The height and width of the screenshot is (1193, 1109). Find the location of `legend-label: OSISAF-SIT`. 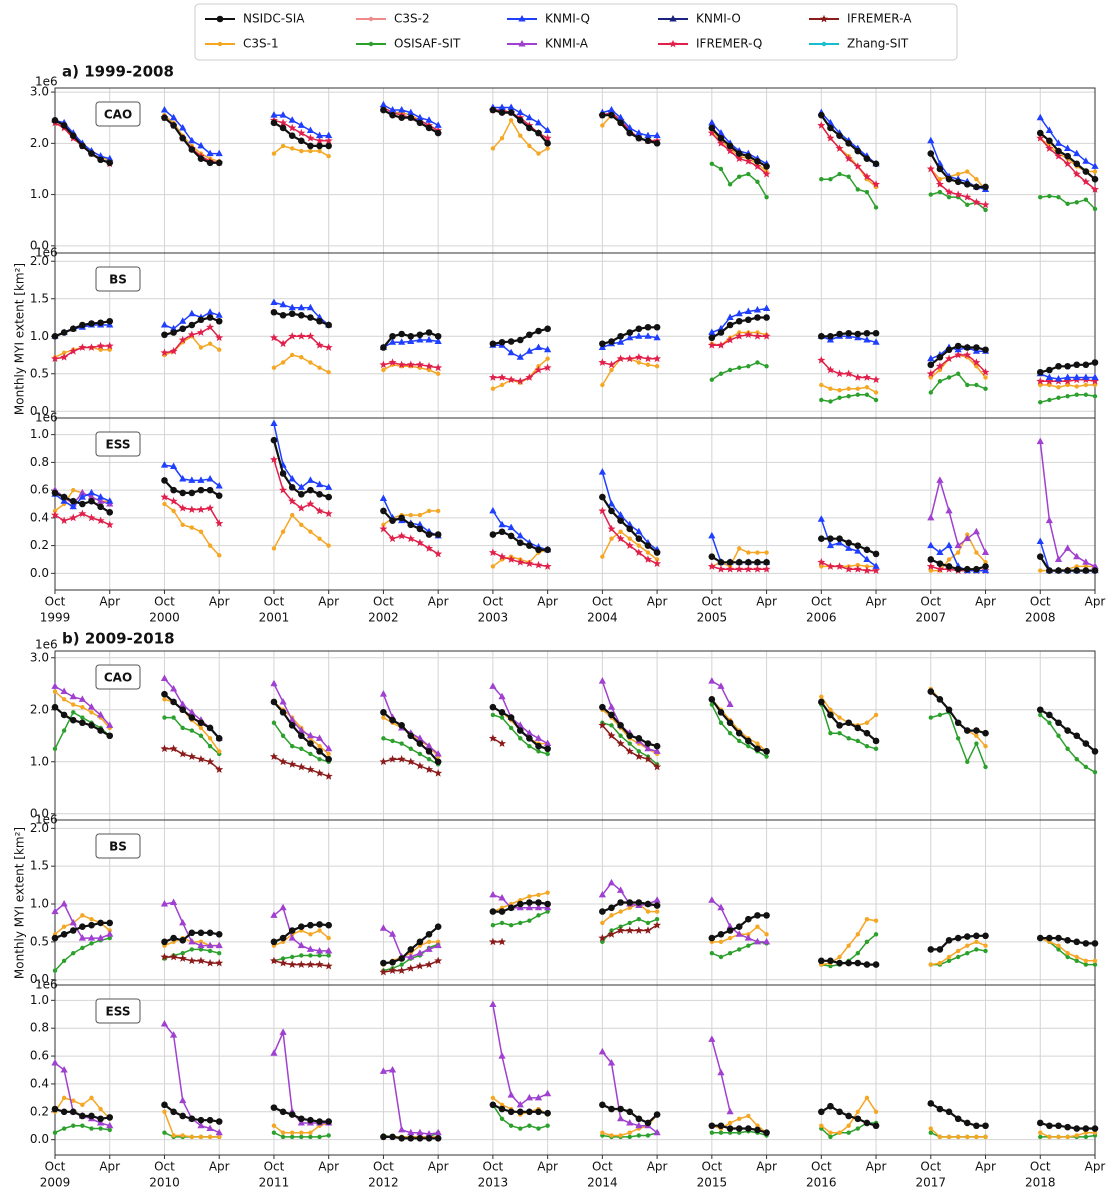

legend-label: OSISAF-SIT is located at coordinates (427, 44).